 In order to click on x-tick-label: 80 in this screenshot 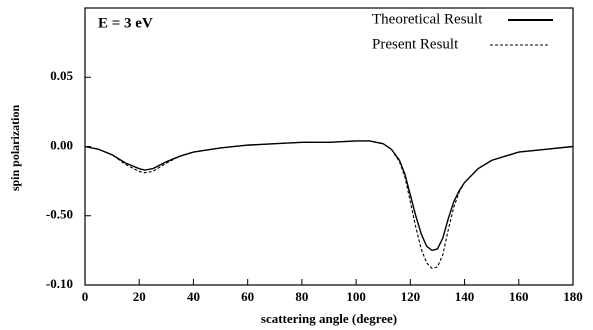, I will do `click(301, 296)`.